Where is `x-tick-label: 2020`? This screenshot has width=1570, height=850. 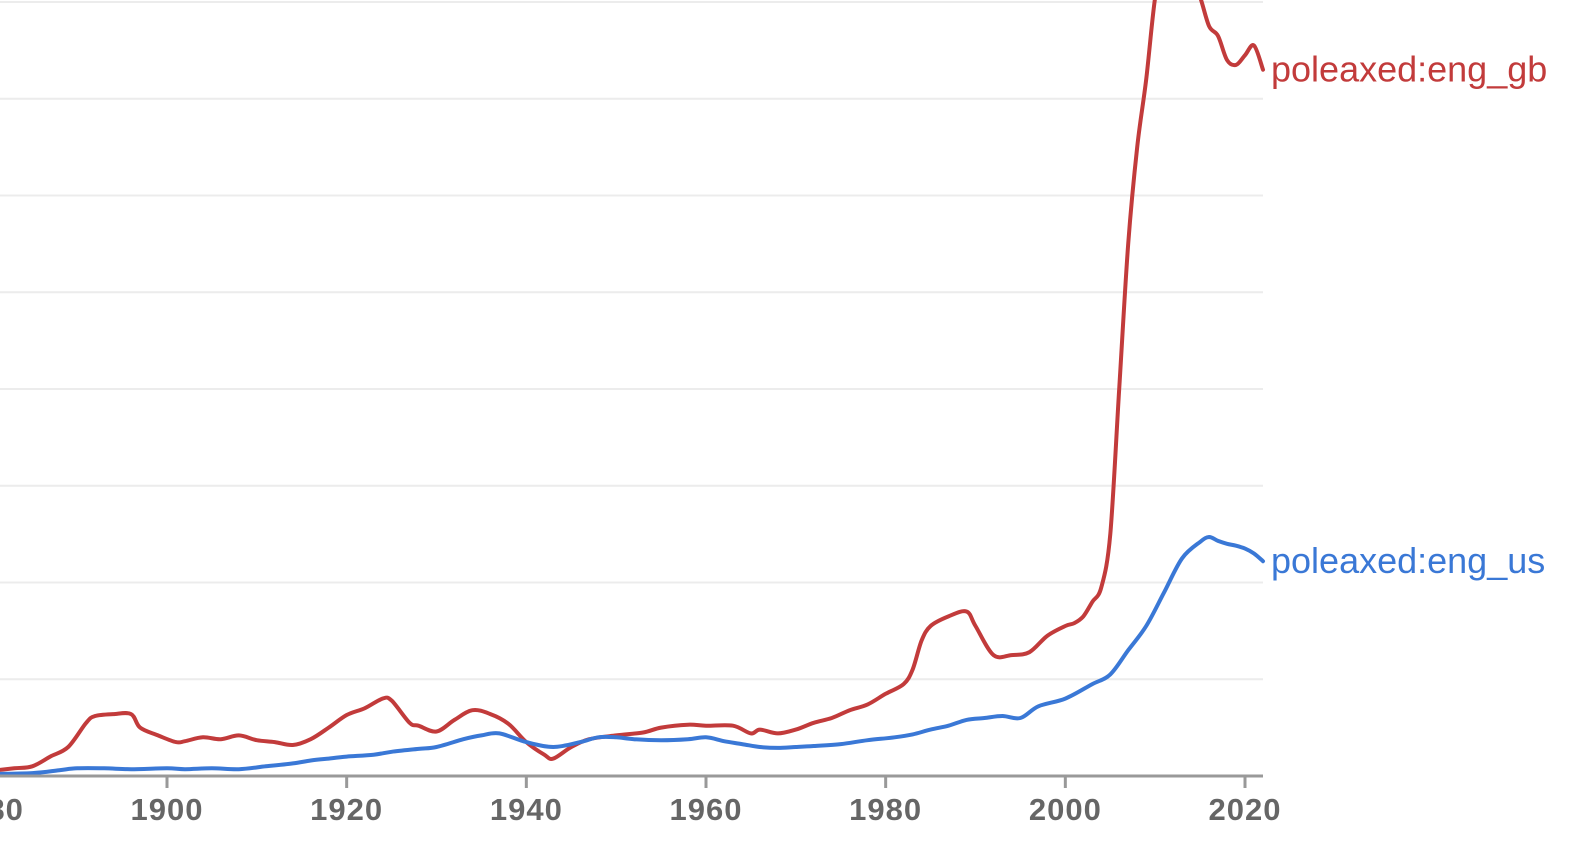
x-tick-label: 2020 is located at coordinates (1245, 809).